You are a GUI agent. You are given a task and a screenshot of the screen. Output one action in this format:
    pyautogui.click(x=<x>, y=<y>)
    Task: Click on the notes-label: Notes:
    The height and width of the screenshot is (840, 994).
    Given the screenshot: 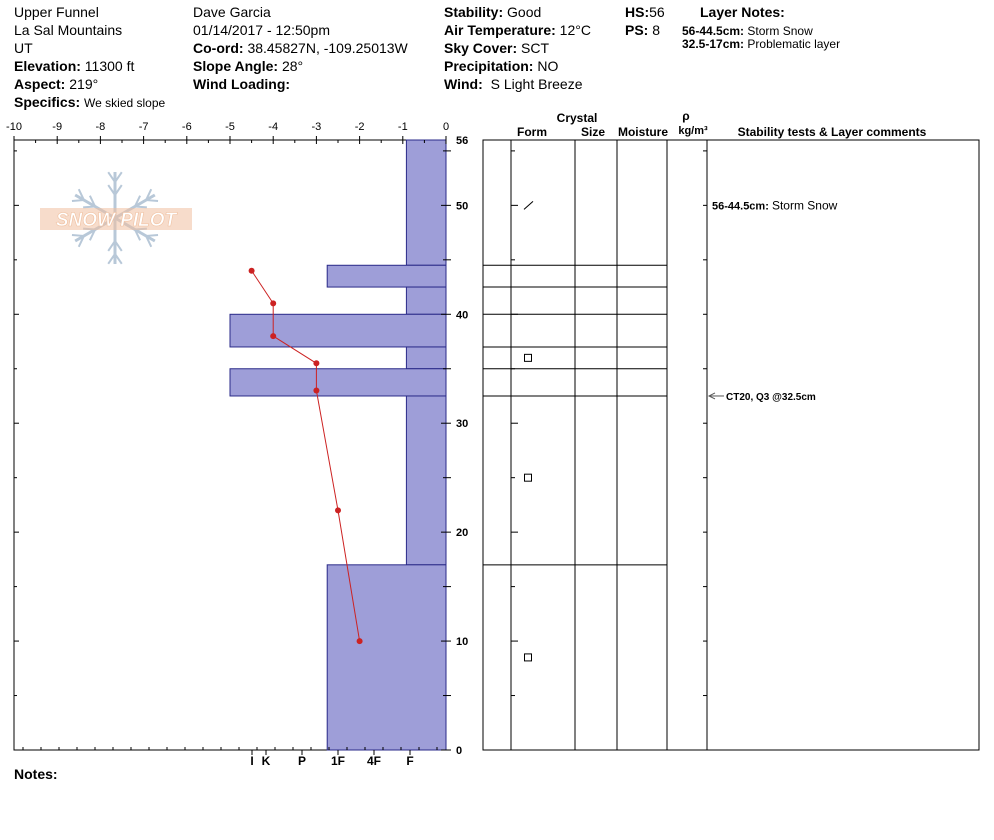 What is the action you would take?
    pyautogui.click(x=36, y=774)
    